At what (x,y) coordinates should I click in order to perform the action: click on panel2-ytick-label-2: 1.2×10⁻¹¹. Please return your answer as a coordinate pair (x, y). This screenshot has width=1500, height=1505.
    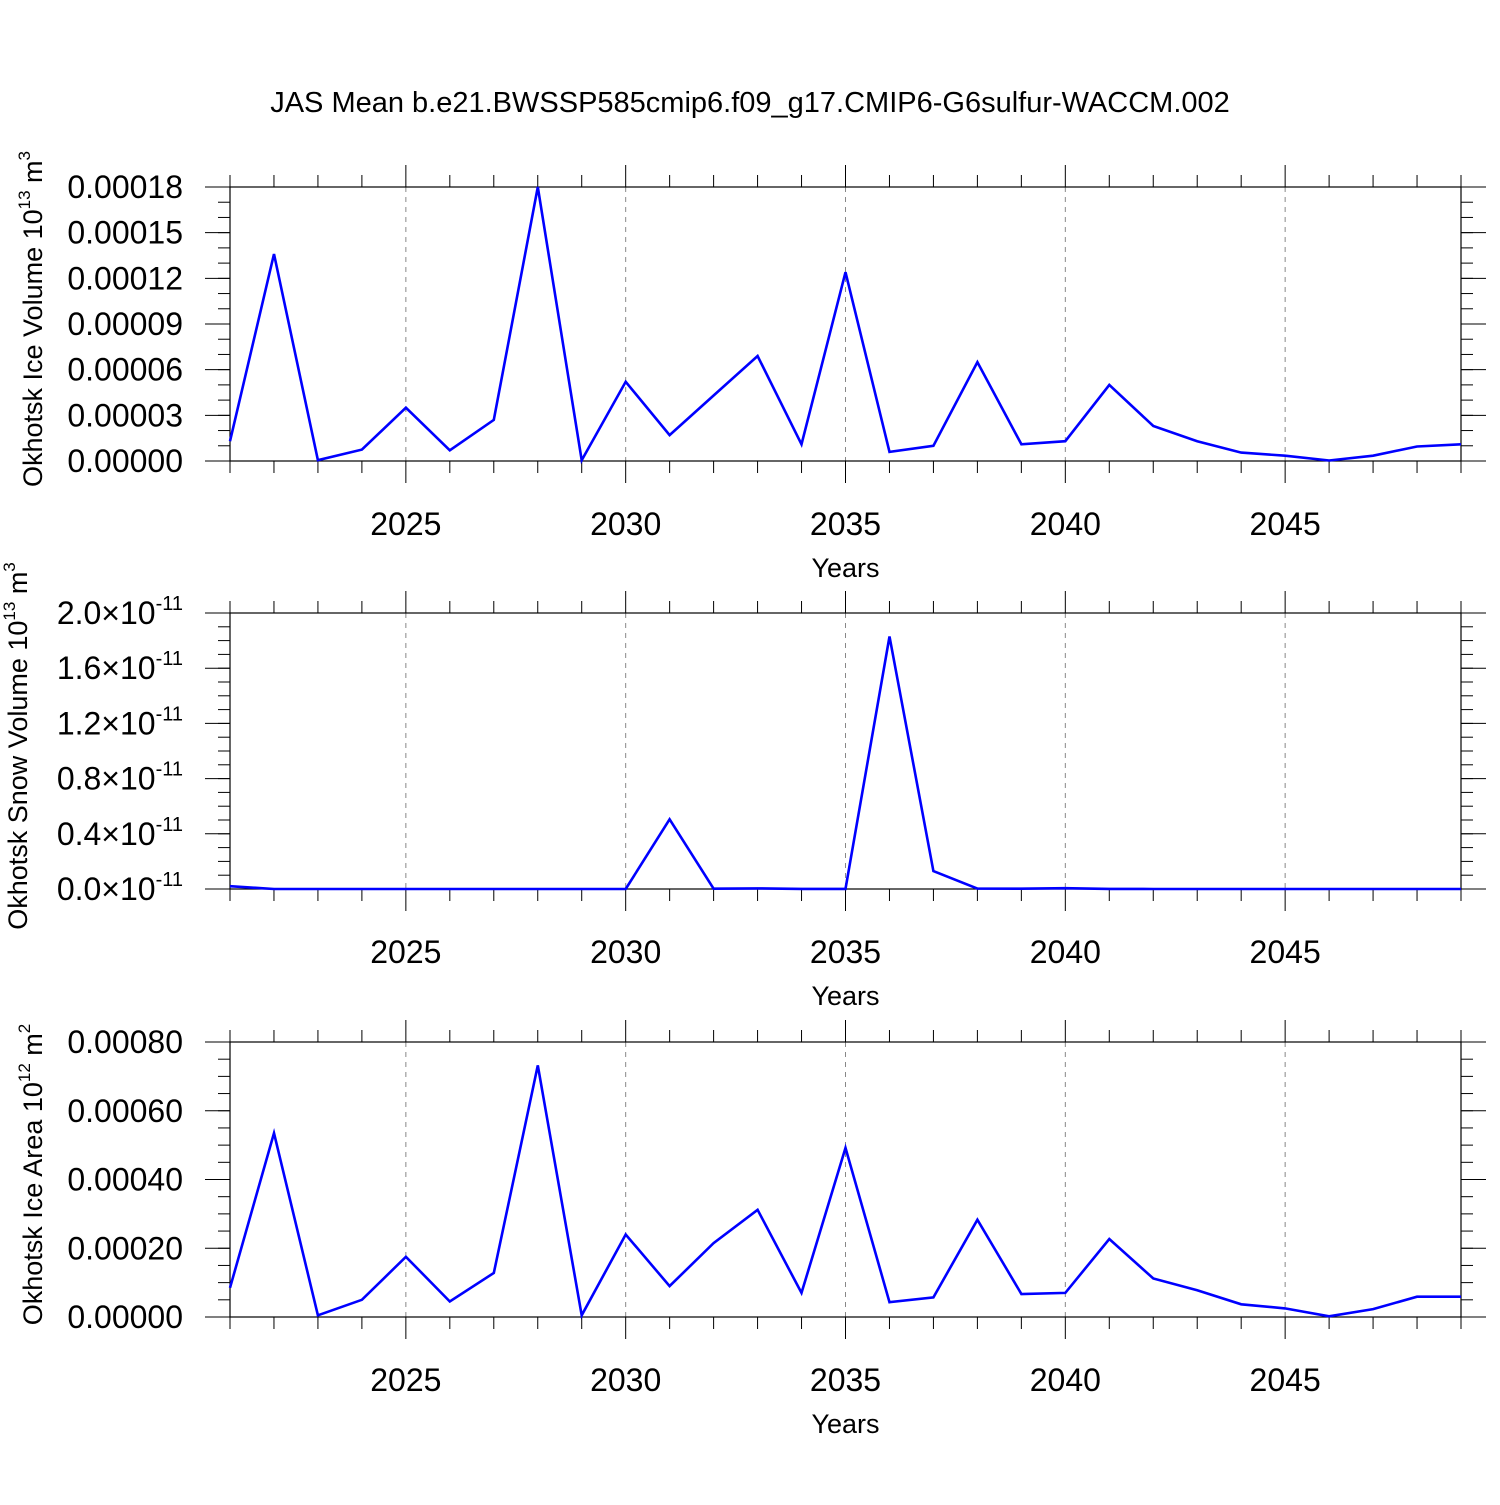
    Looking at the image, I should click on (120, 722).